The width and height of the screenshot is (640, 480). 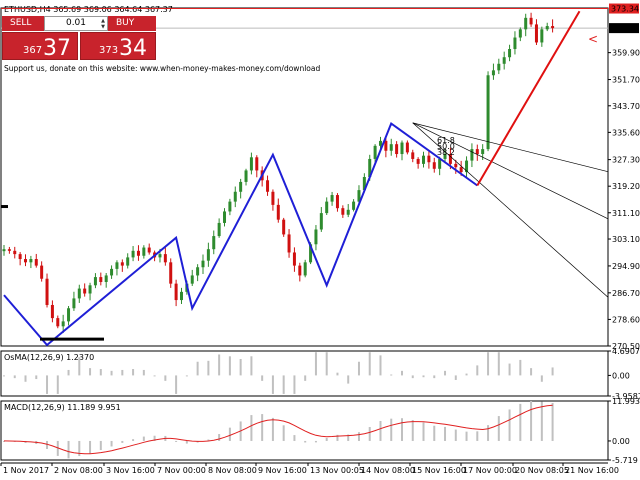 What do you see at coordinates (592, 470) in the screenshot?
I see `time-tick-label: 21 Nov 16:00` at bounding box center [592, 470].